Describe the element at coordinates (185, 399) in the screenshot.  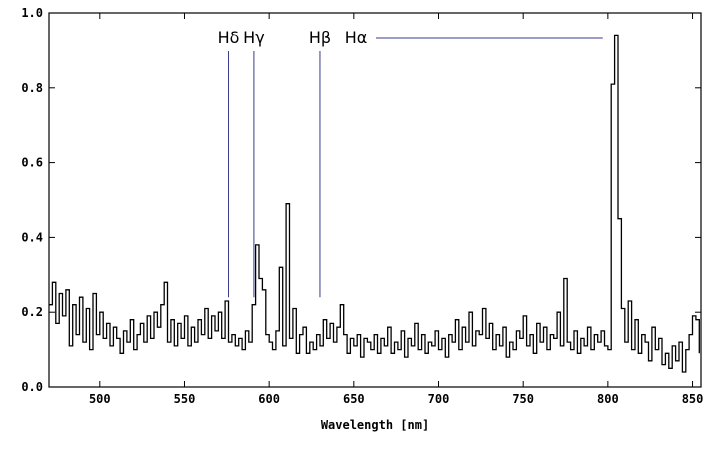
I see `x-tick-label: 550` at that location.